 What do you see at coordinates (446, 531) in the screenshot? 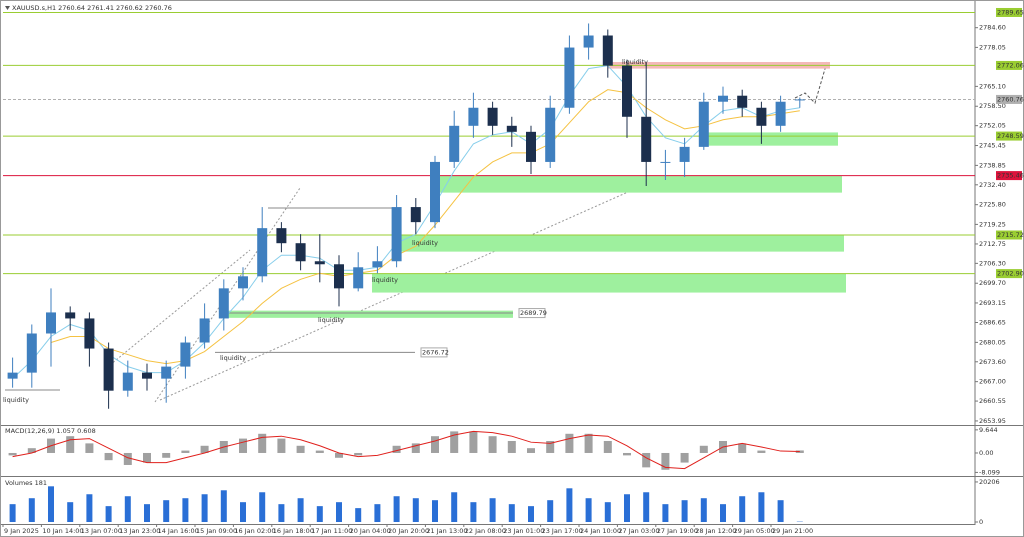
I see `x-tick-label: 21 Jan 13:00` at bounding box center [446, 531].